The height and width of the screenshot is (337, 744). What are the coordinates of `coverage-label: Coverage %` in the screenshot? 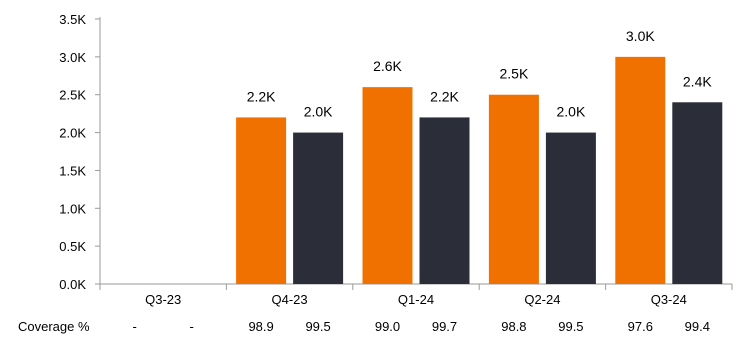 It's located at (54, 326).